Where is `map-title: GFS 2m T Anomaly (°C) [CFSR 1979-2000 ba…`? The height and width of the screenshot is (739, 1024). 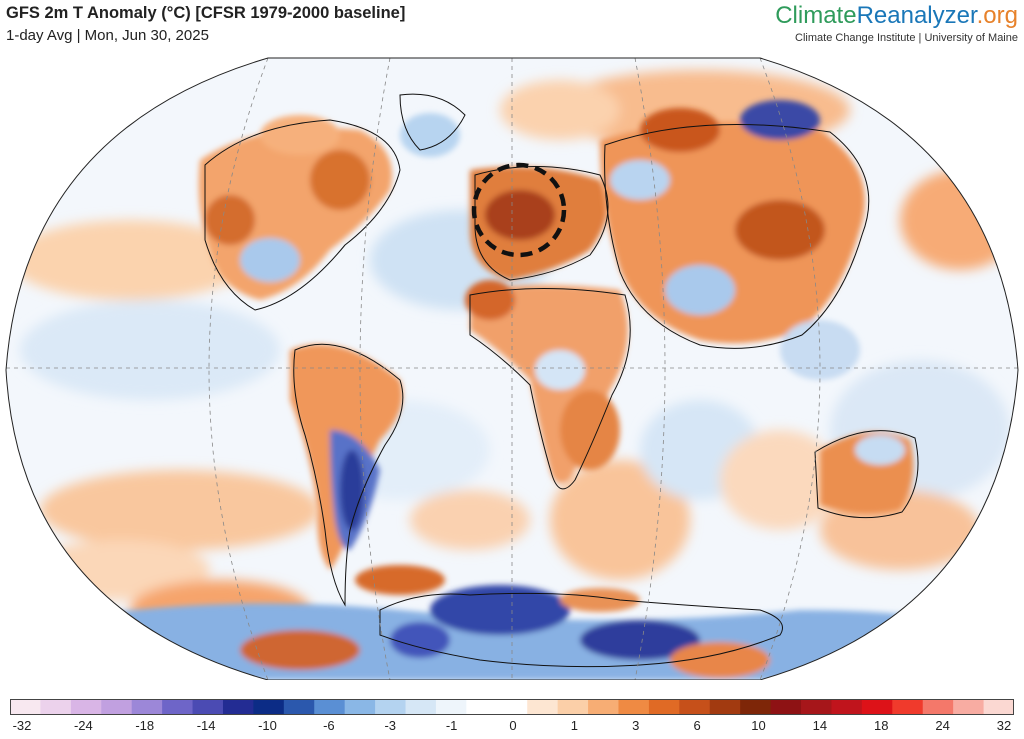 map-title: GFS 2m T Anomaly (°C) [CFSR 1979-2000 ba… is located at coordinates (206, 13).